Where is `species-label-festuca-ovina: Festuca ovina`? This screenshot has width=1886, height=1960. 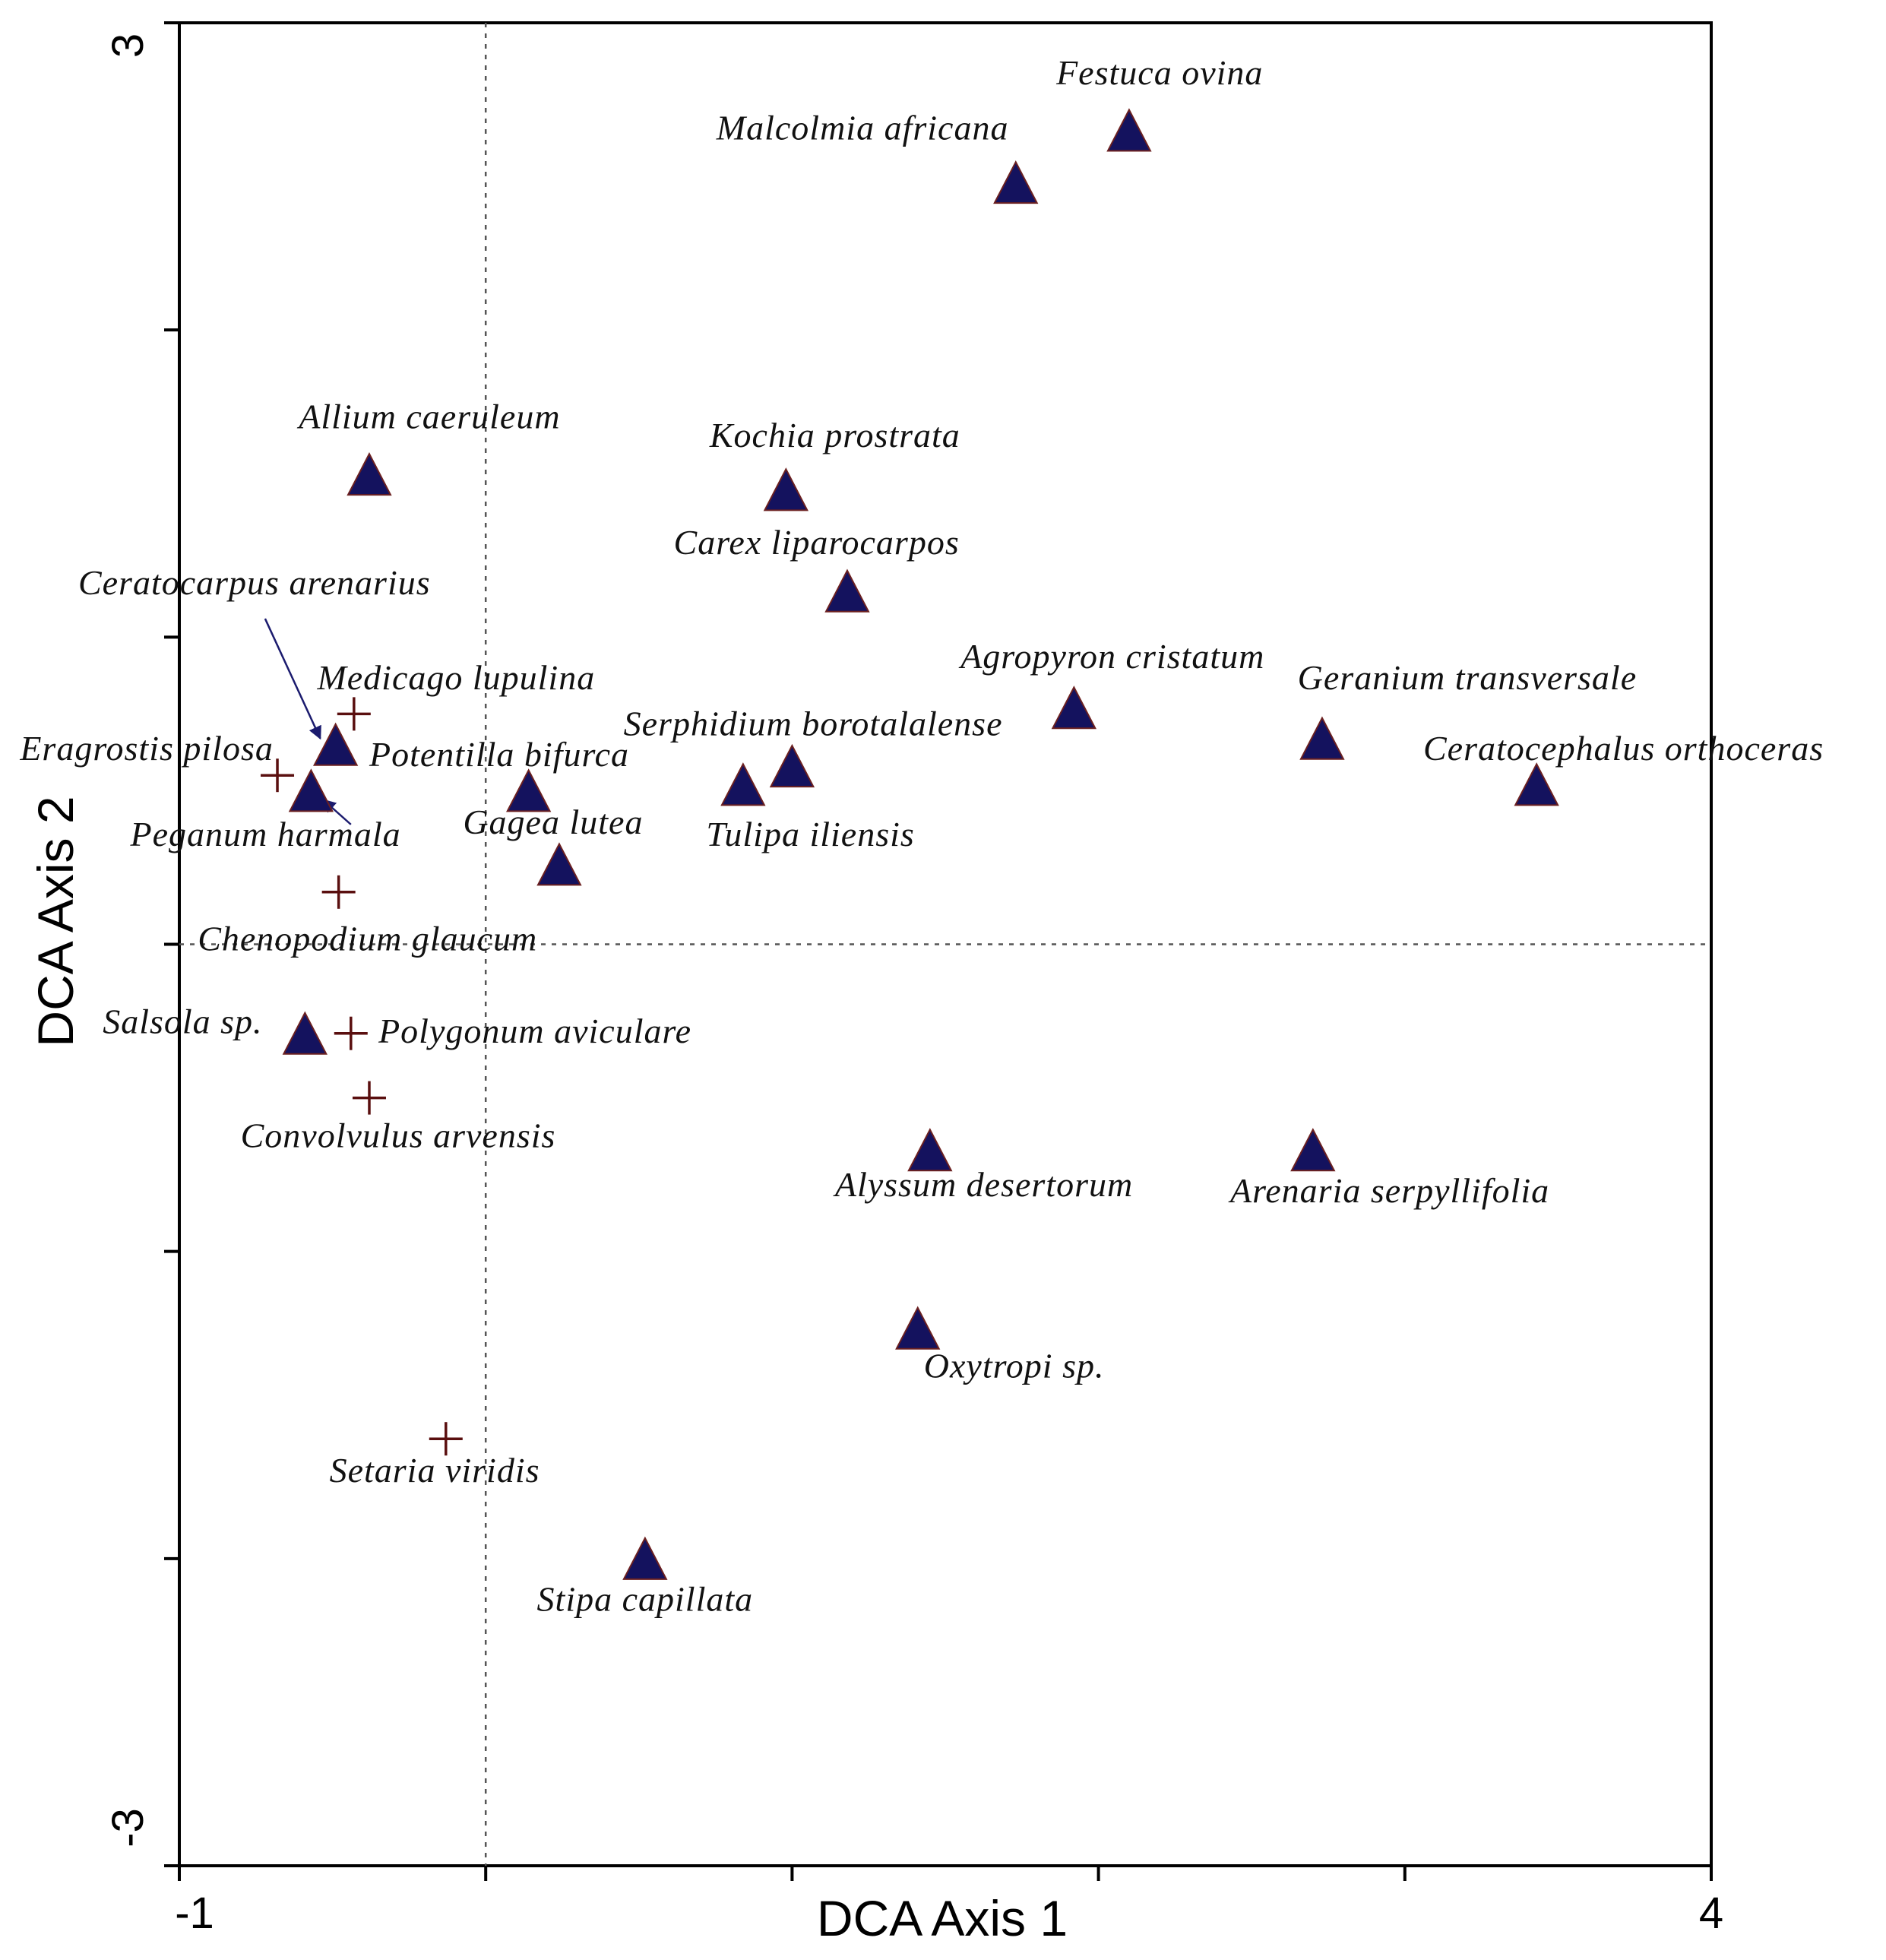 species-label-festuca-ovina: Festuca ovina is located at coordinates (1159, 72).